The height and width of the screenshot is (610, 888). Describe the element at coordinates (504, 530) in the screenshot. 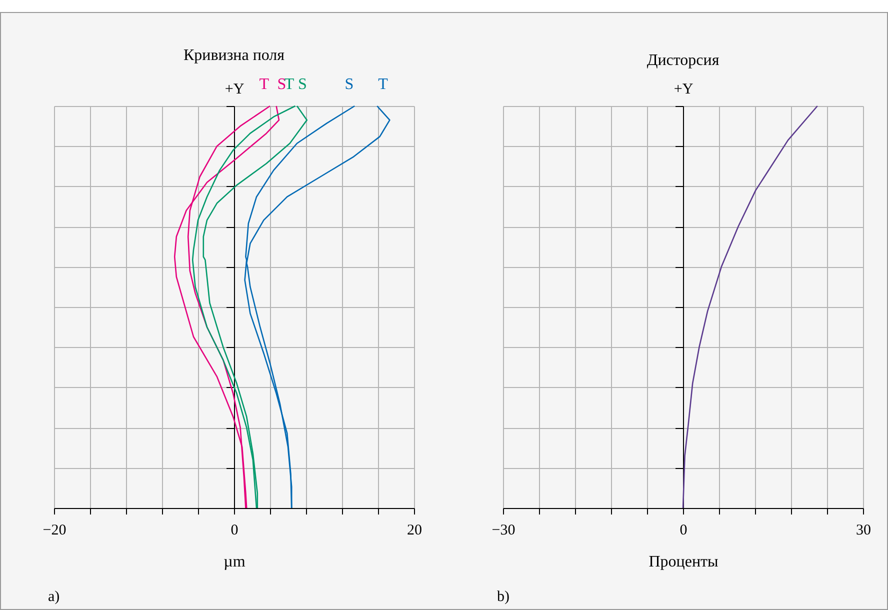

I see `x-tick-label: −30` at that location.